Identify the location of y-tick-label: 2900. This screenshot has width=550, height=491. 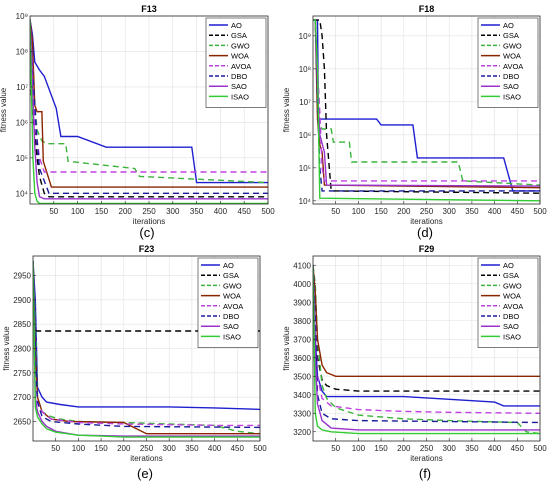
(22, 300).